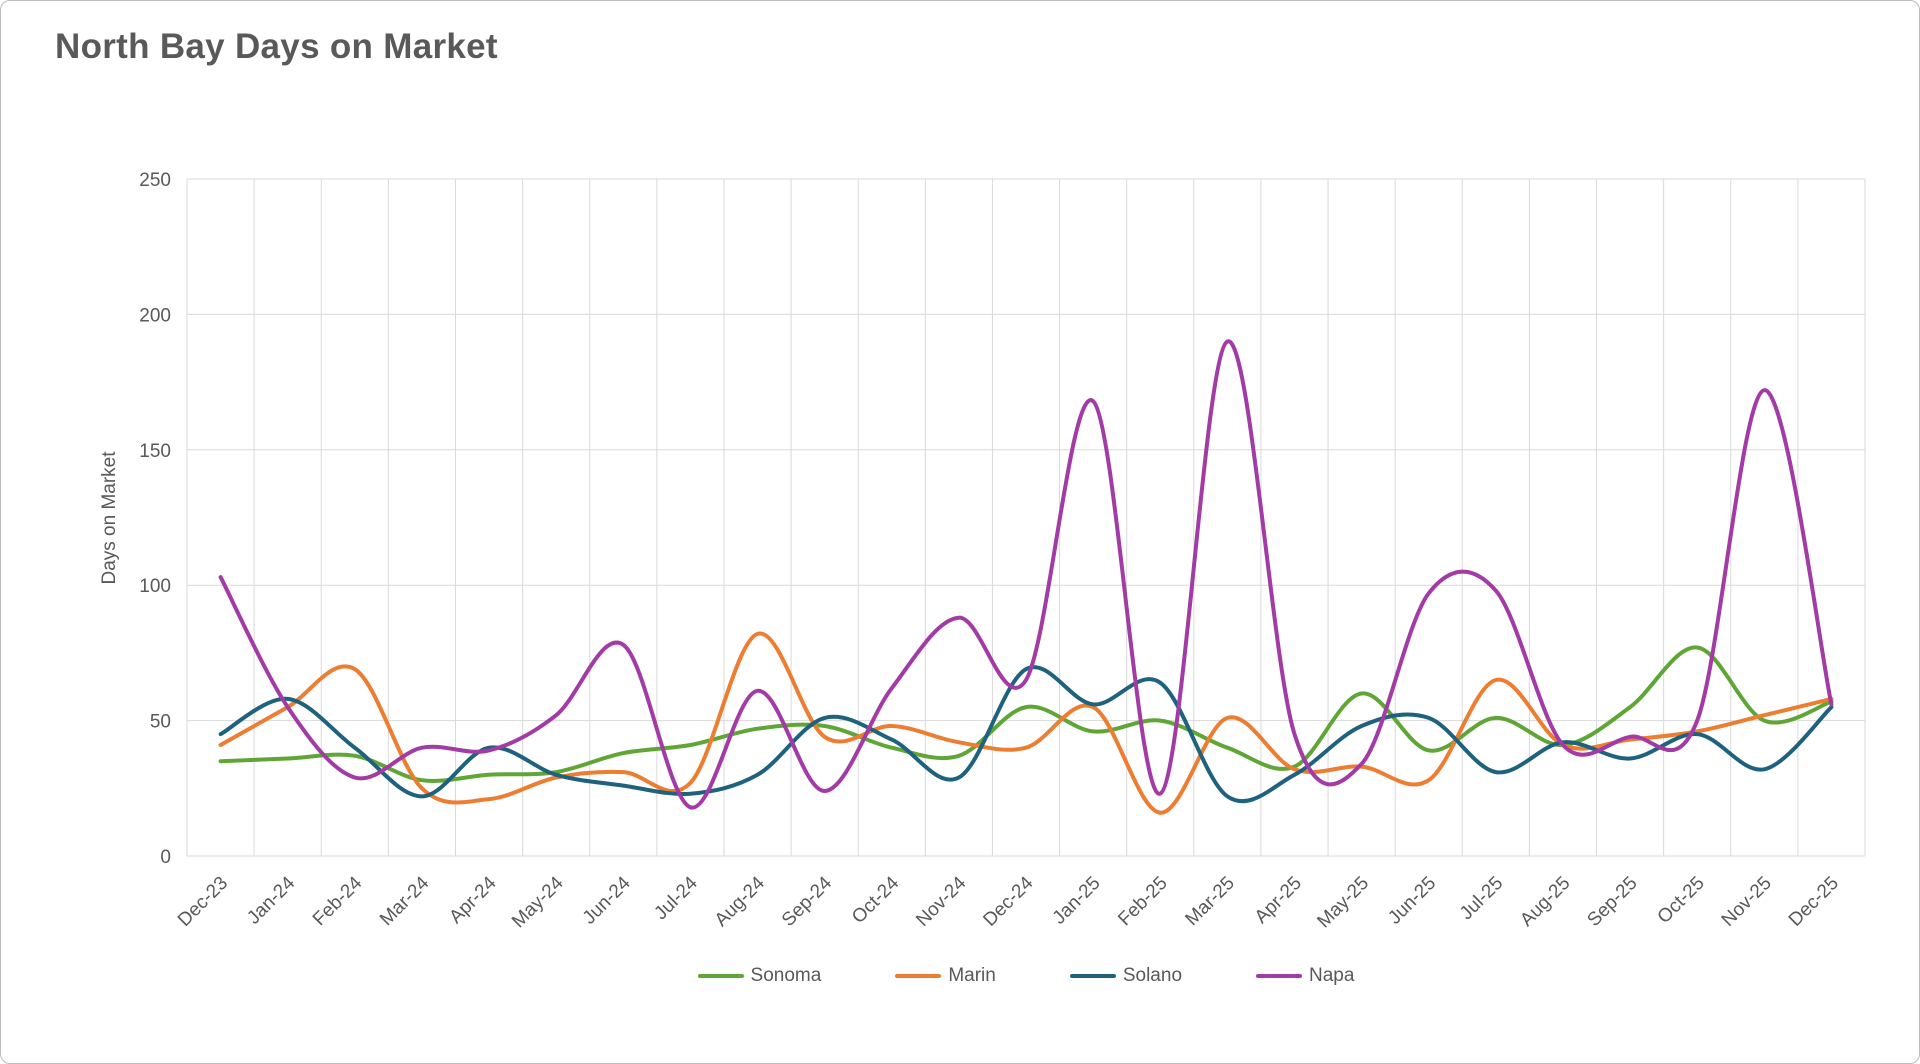 The width and height of the screenshot is (1920, 1064). What do you see at coordinates (945, 976) in the screenshot?
I see `legend-item-marin: Marin` at bounding box center [945, 976].